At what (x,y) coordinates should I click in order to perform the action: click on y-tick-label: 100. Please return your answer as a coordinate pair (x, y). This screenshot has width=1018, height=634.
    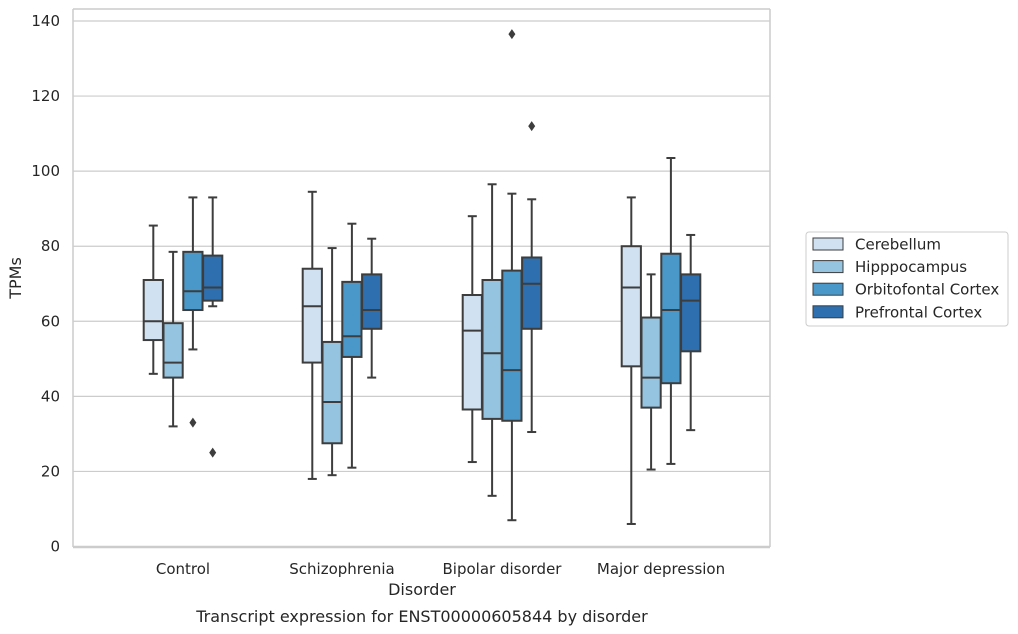
    Looking at the image, I should click on (45, 171).